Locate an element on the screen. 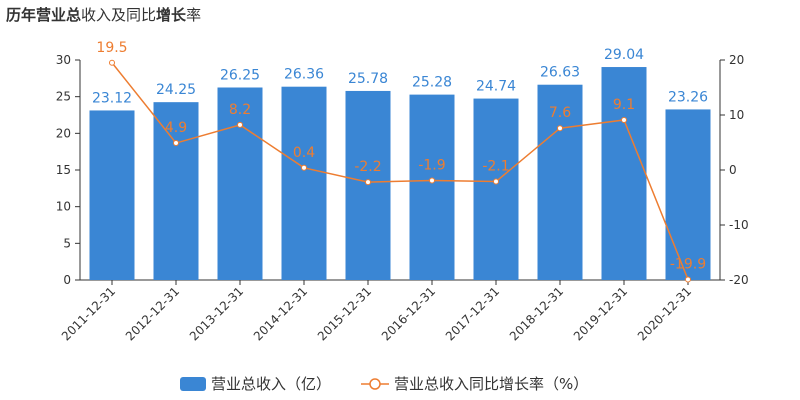 The image size is (800, 400). x-axis-tick-label: 2015-12-31 is located at coordinates (344, 313).